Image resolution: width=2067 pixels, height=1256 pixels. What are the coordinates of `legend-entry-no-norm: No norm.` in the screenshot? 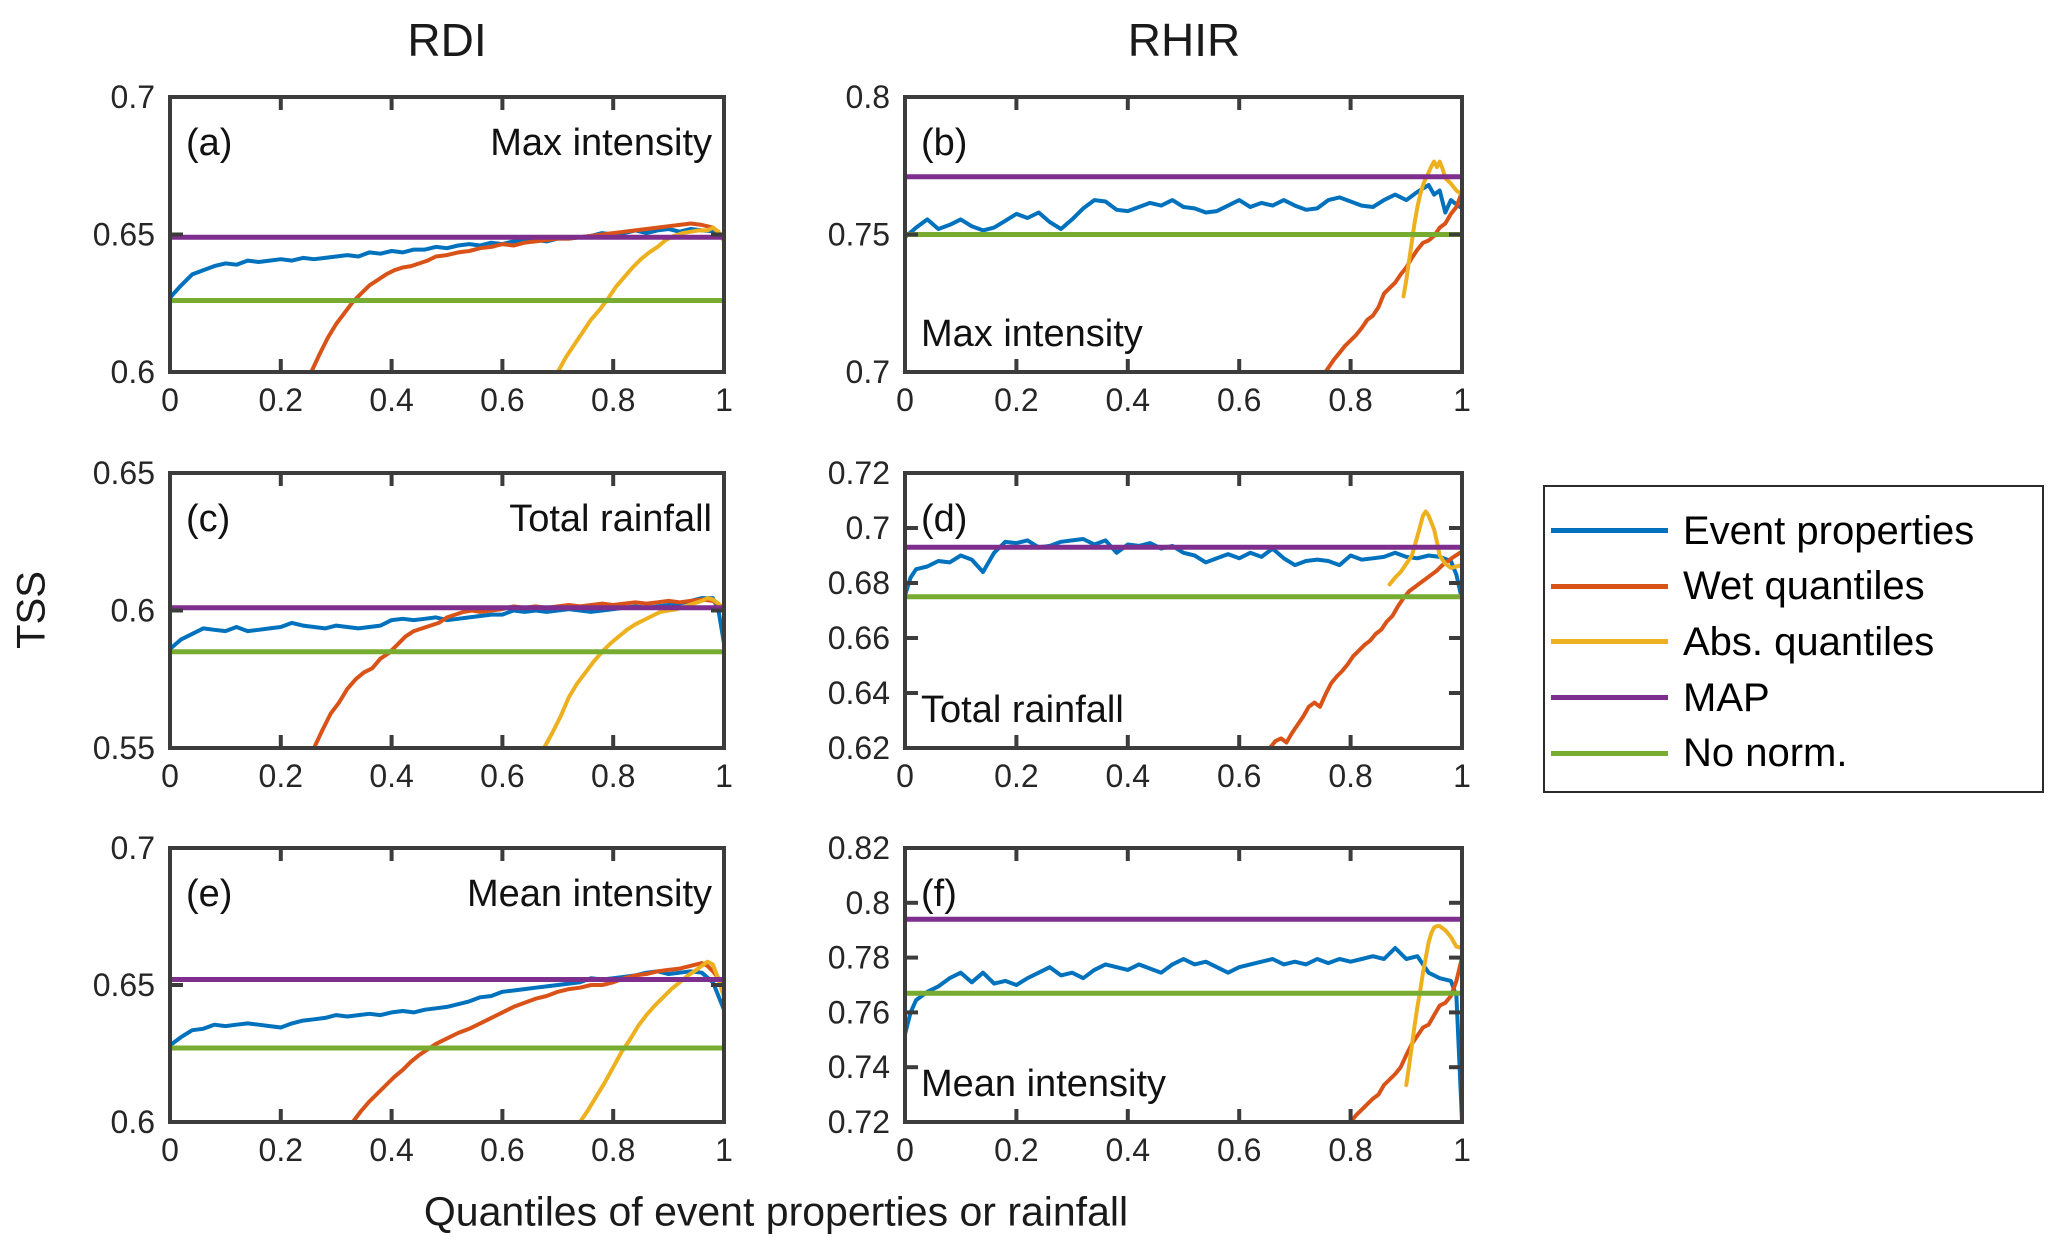 It's located at (1793, 753).